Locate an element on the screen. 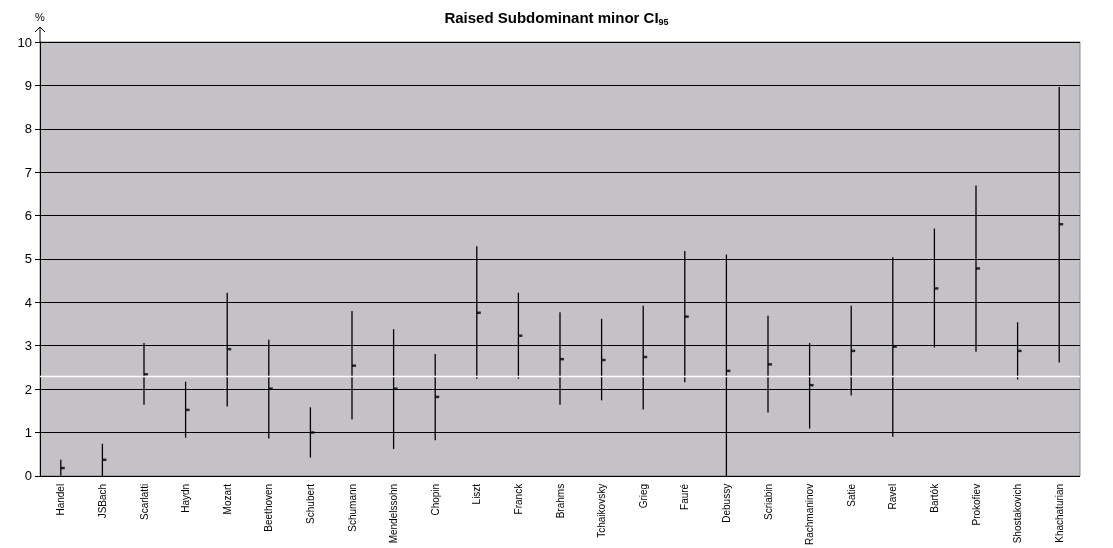 The image size is (1113, 548). x-tick-label: Khachaturian is located at coordinates (1059, 513).